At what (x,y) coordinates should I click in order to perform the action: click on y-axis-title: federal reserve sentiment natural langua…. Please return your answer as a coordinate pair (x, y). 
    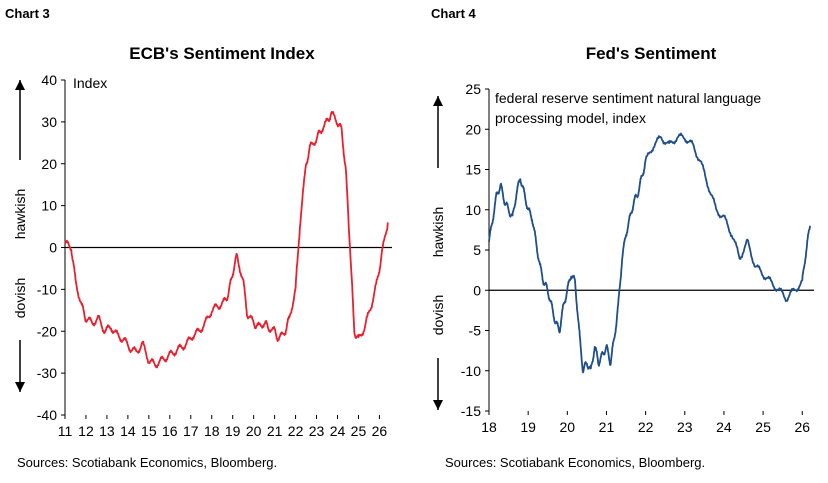
    Looking at the image, I should click on (628, 98).